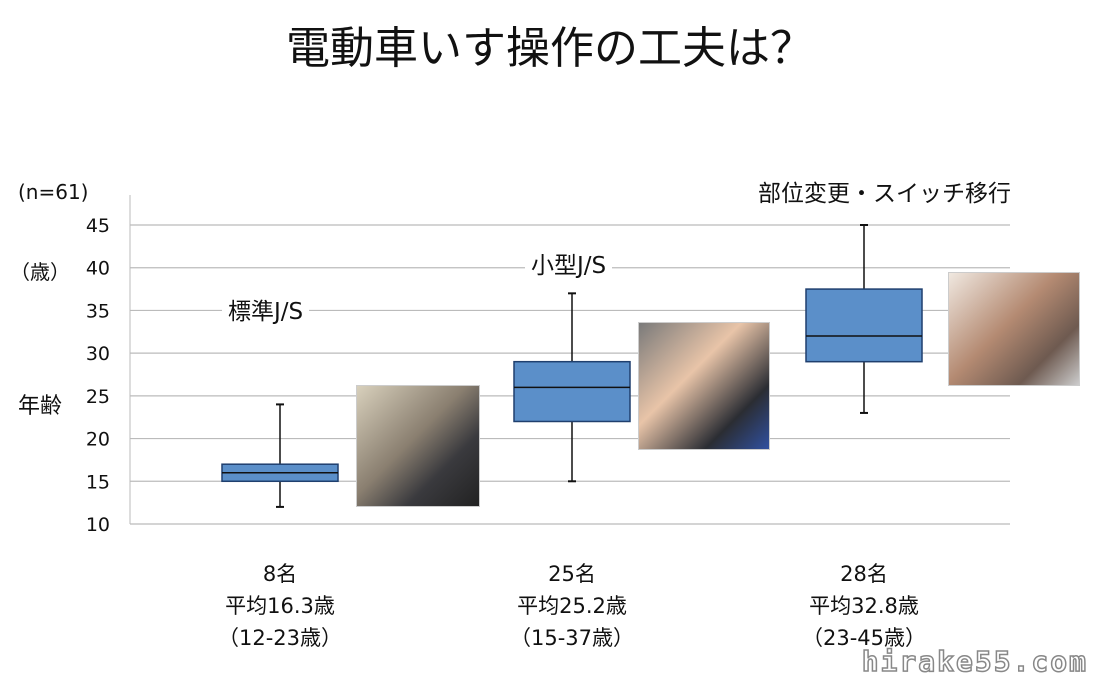 The width and height of the screenshot is (1100, 686). Describe the element at coordinates (53, 192) in the screenshot. I see `sample-size: (n=61)` at that location.